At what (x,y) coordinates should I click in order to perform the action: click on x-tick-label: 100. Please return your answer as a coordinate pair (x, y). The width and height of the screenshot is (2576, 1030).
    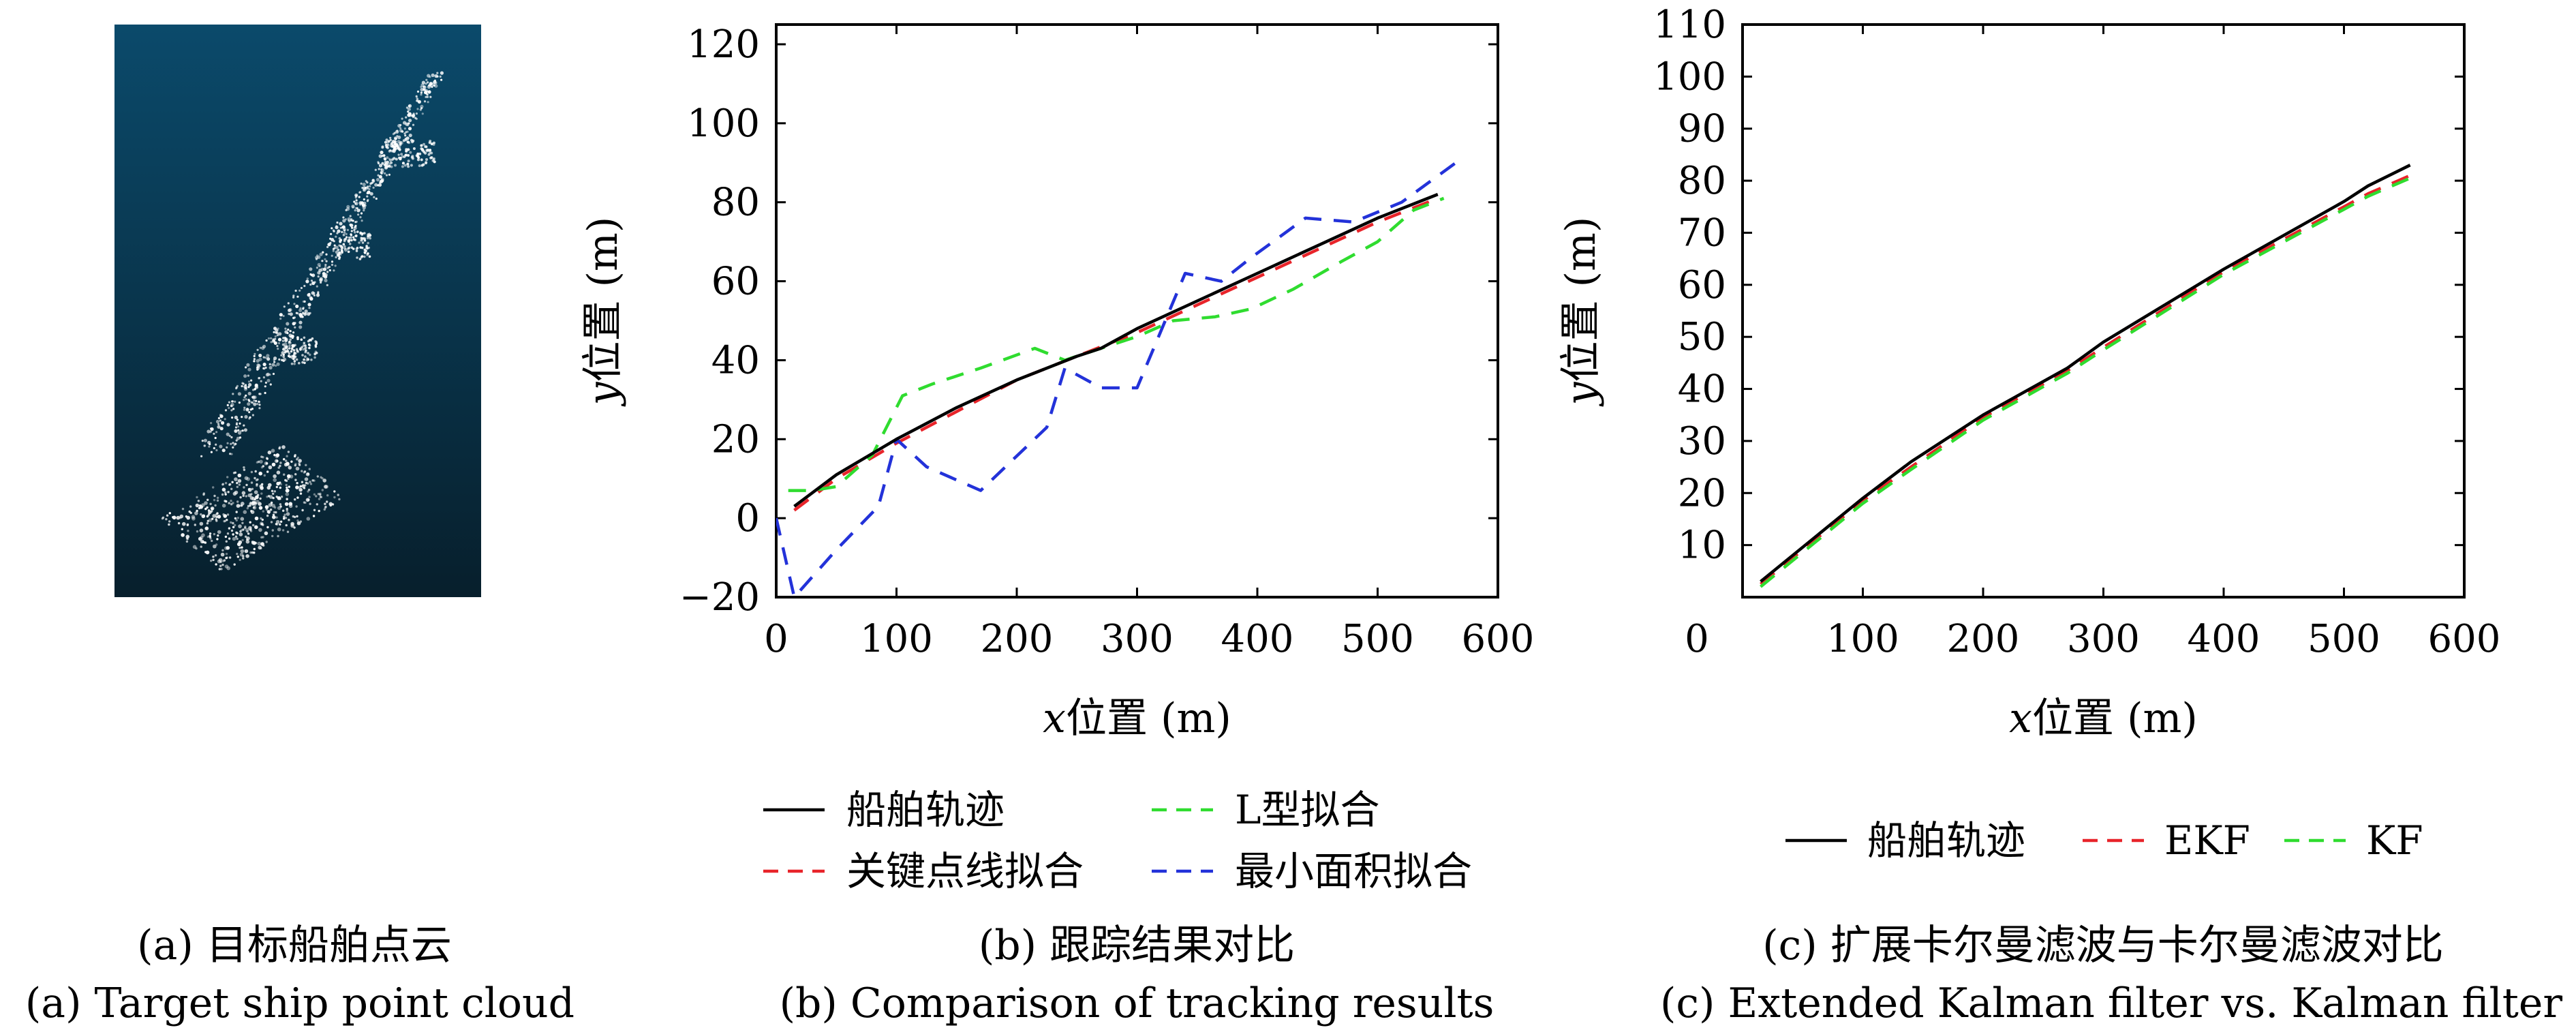
    Looking at the image, I should click on (897, 639).